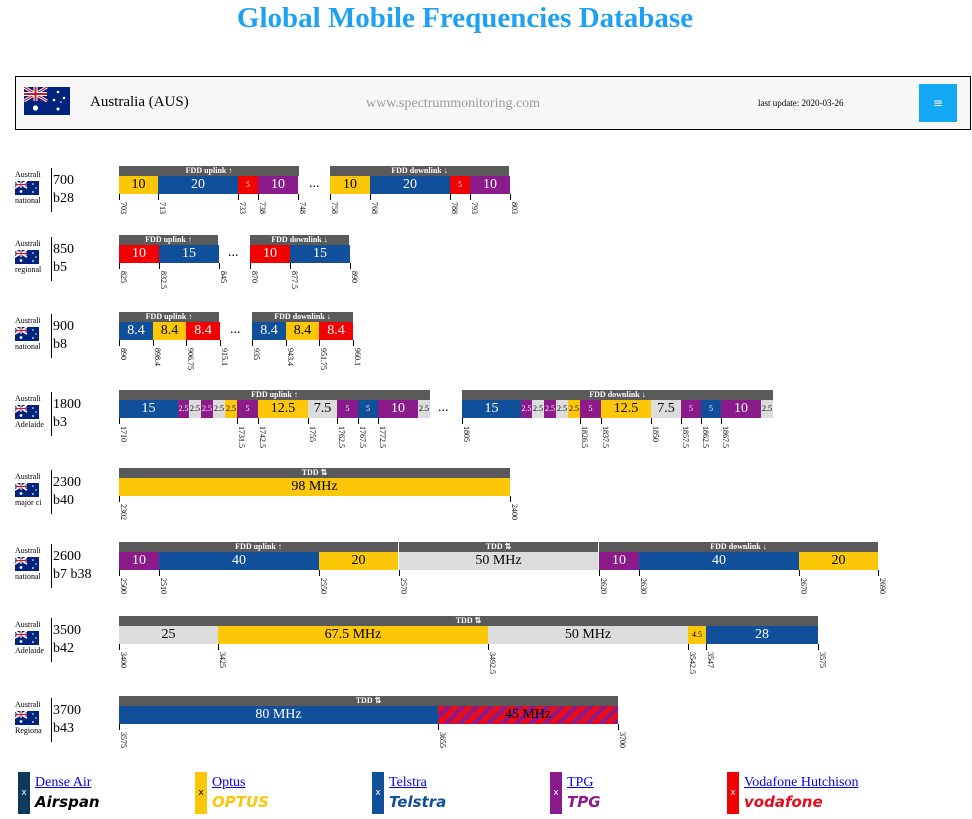 This screenshot has height=819, width=972. What do you see at coordinates (63, 648) in the screenshot?
I see `band-number: b42` at bounding box center [63, 648].